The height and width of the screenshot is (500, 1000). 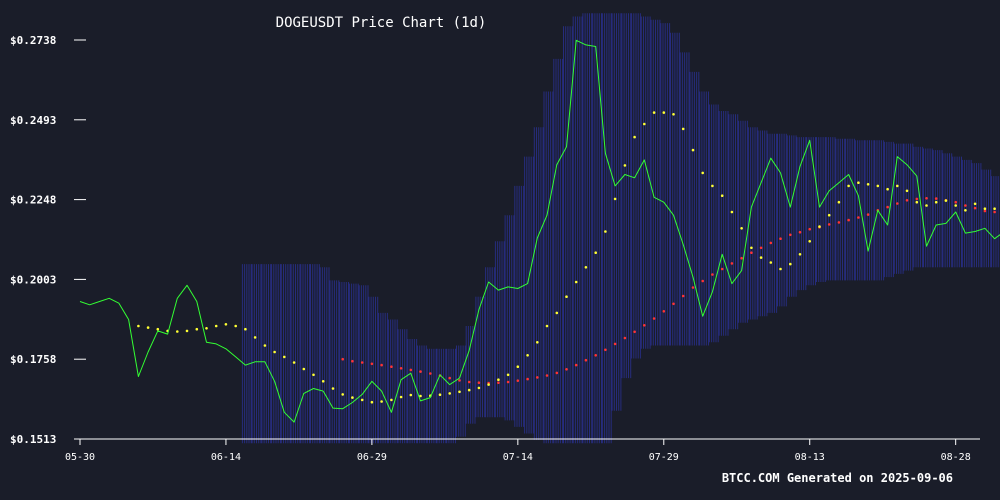 I want to click on chart-title: DOGEUSDT Price Chart (1d), so click(x=381, y=23).